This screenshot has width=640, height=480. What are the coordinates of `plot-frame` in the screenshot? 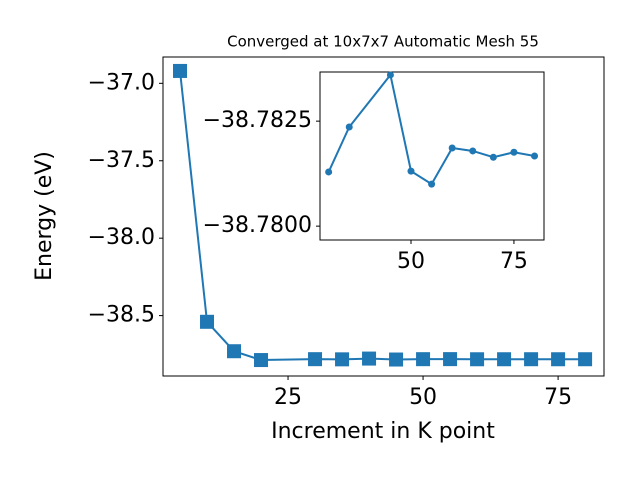 It's located at (432, 156).